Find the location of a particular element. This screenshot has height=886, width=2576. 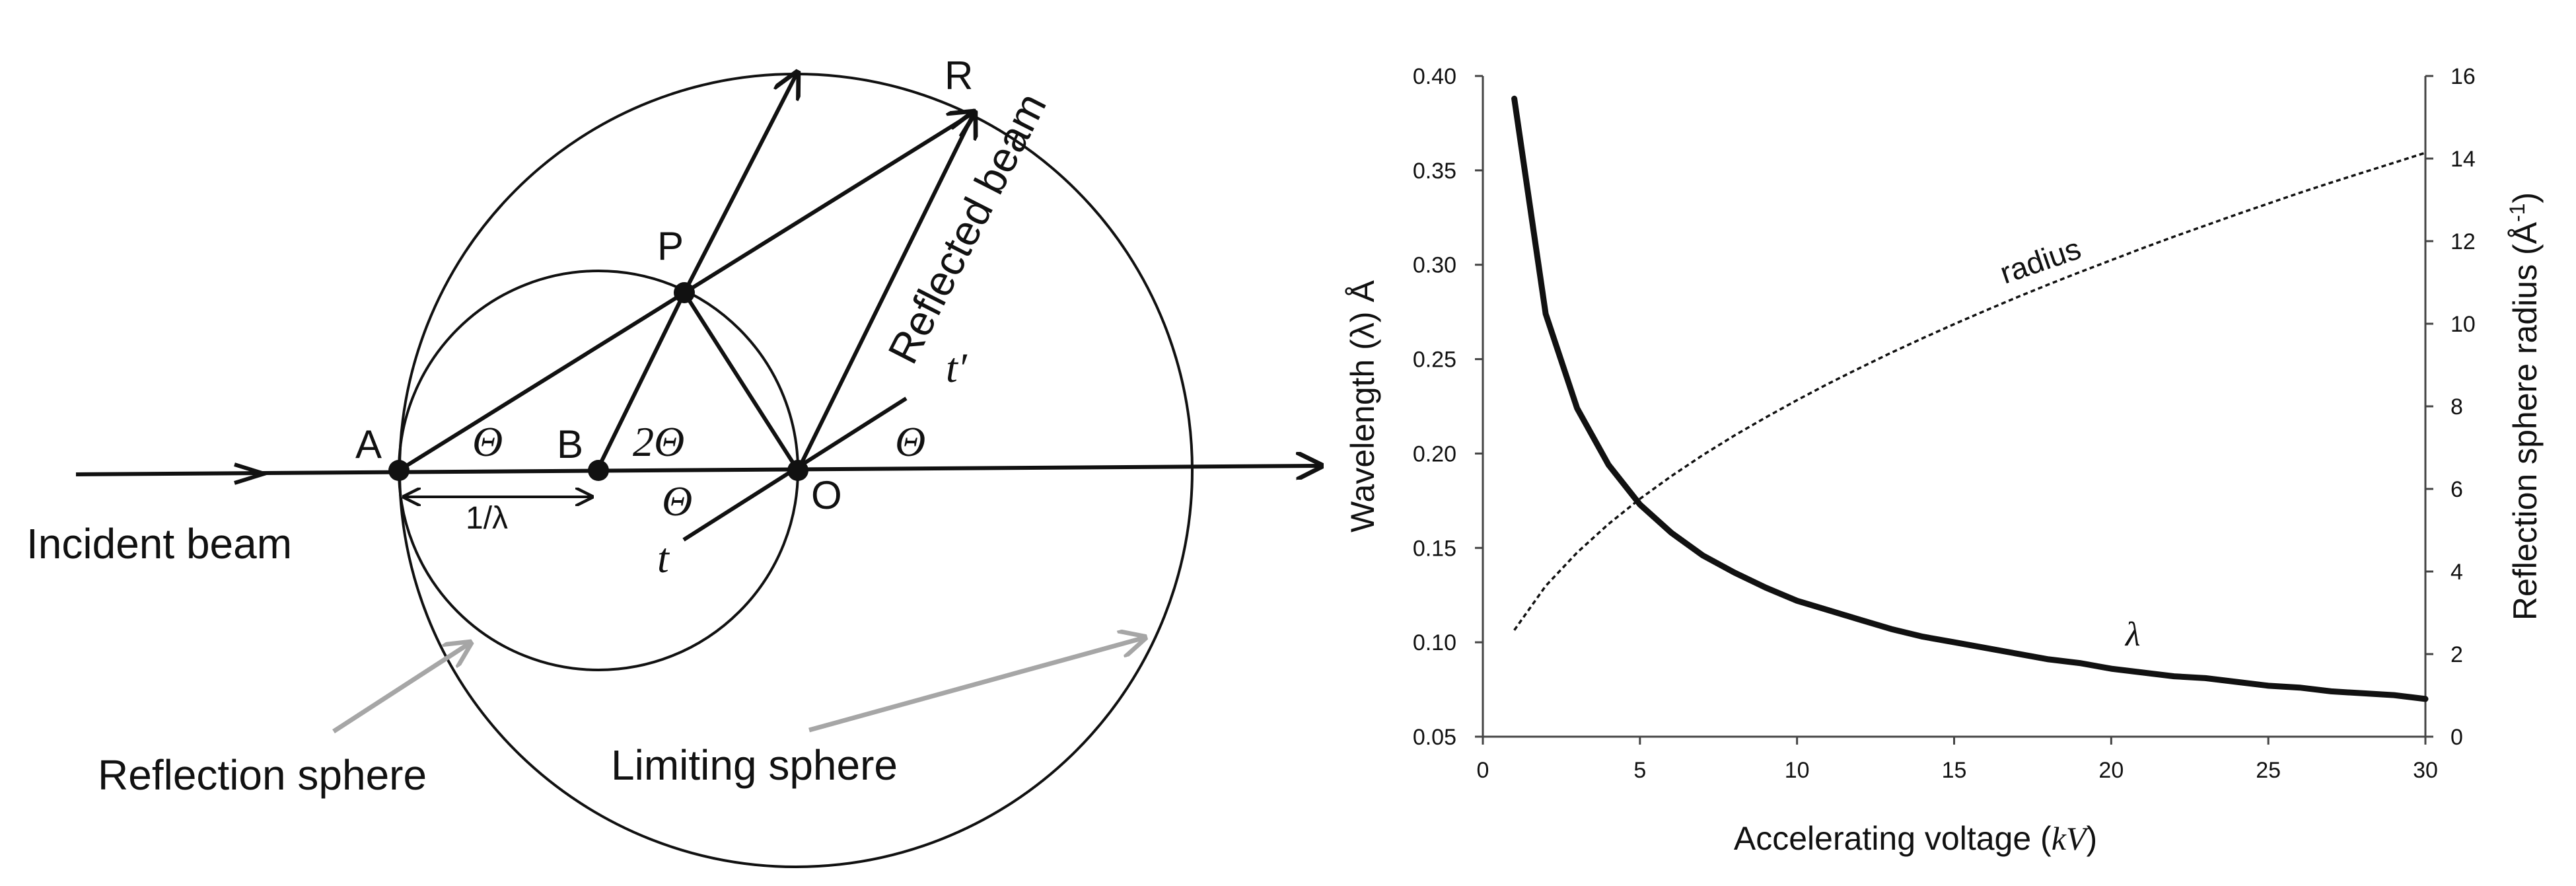

x-tick-label-5: 25 is located at coordinates (2268, 770).